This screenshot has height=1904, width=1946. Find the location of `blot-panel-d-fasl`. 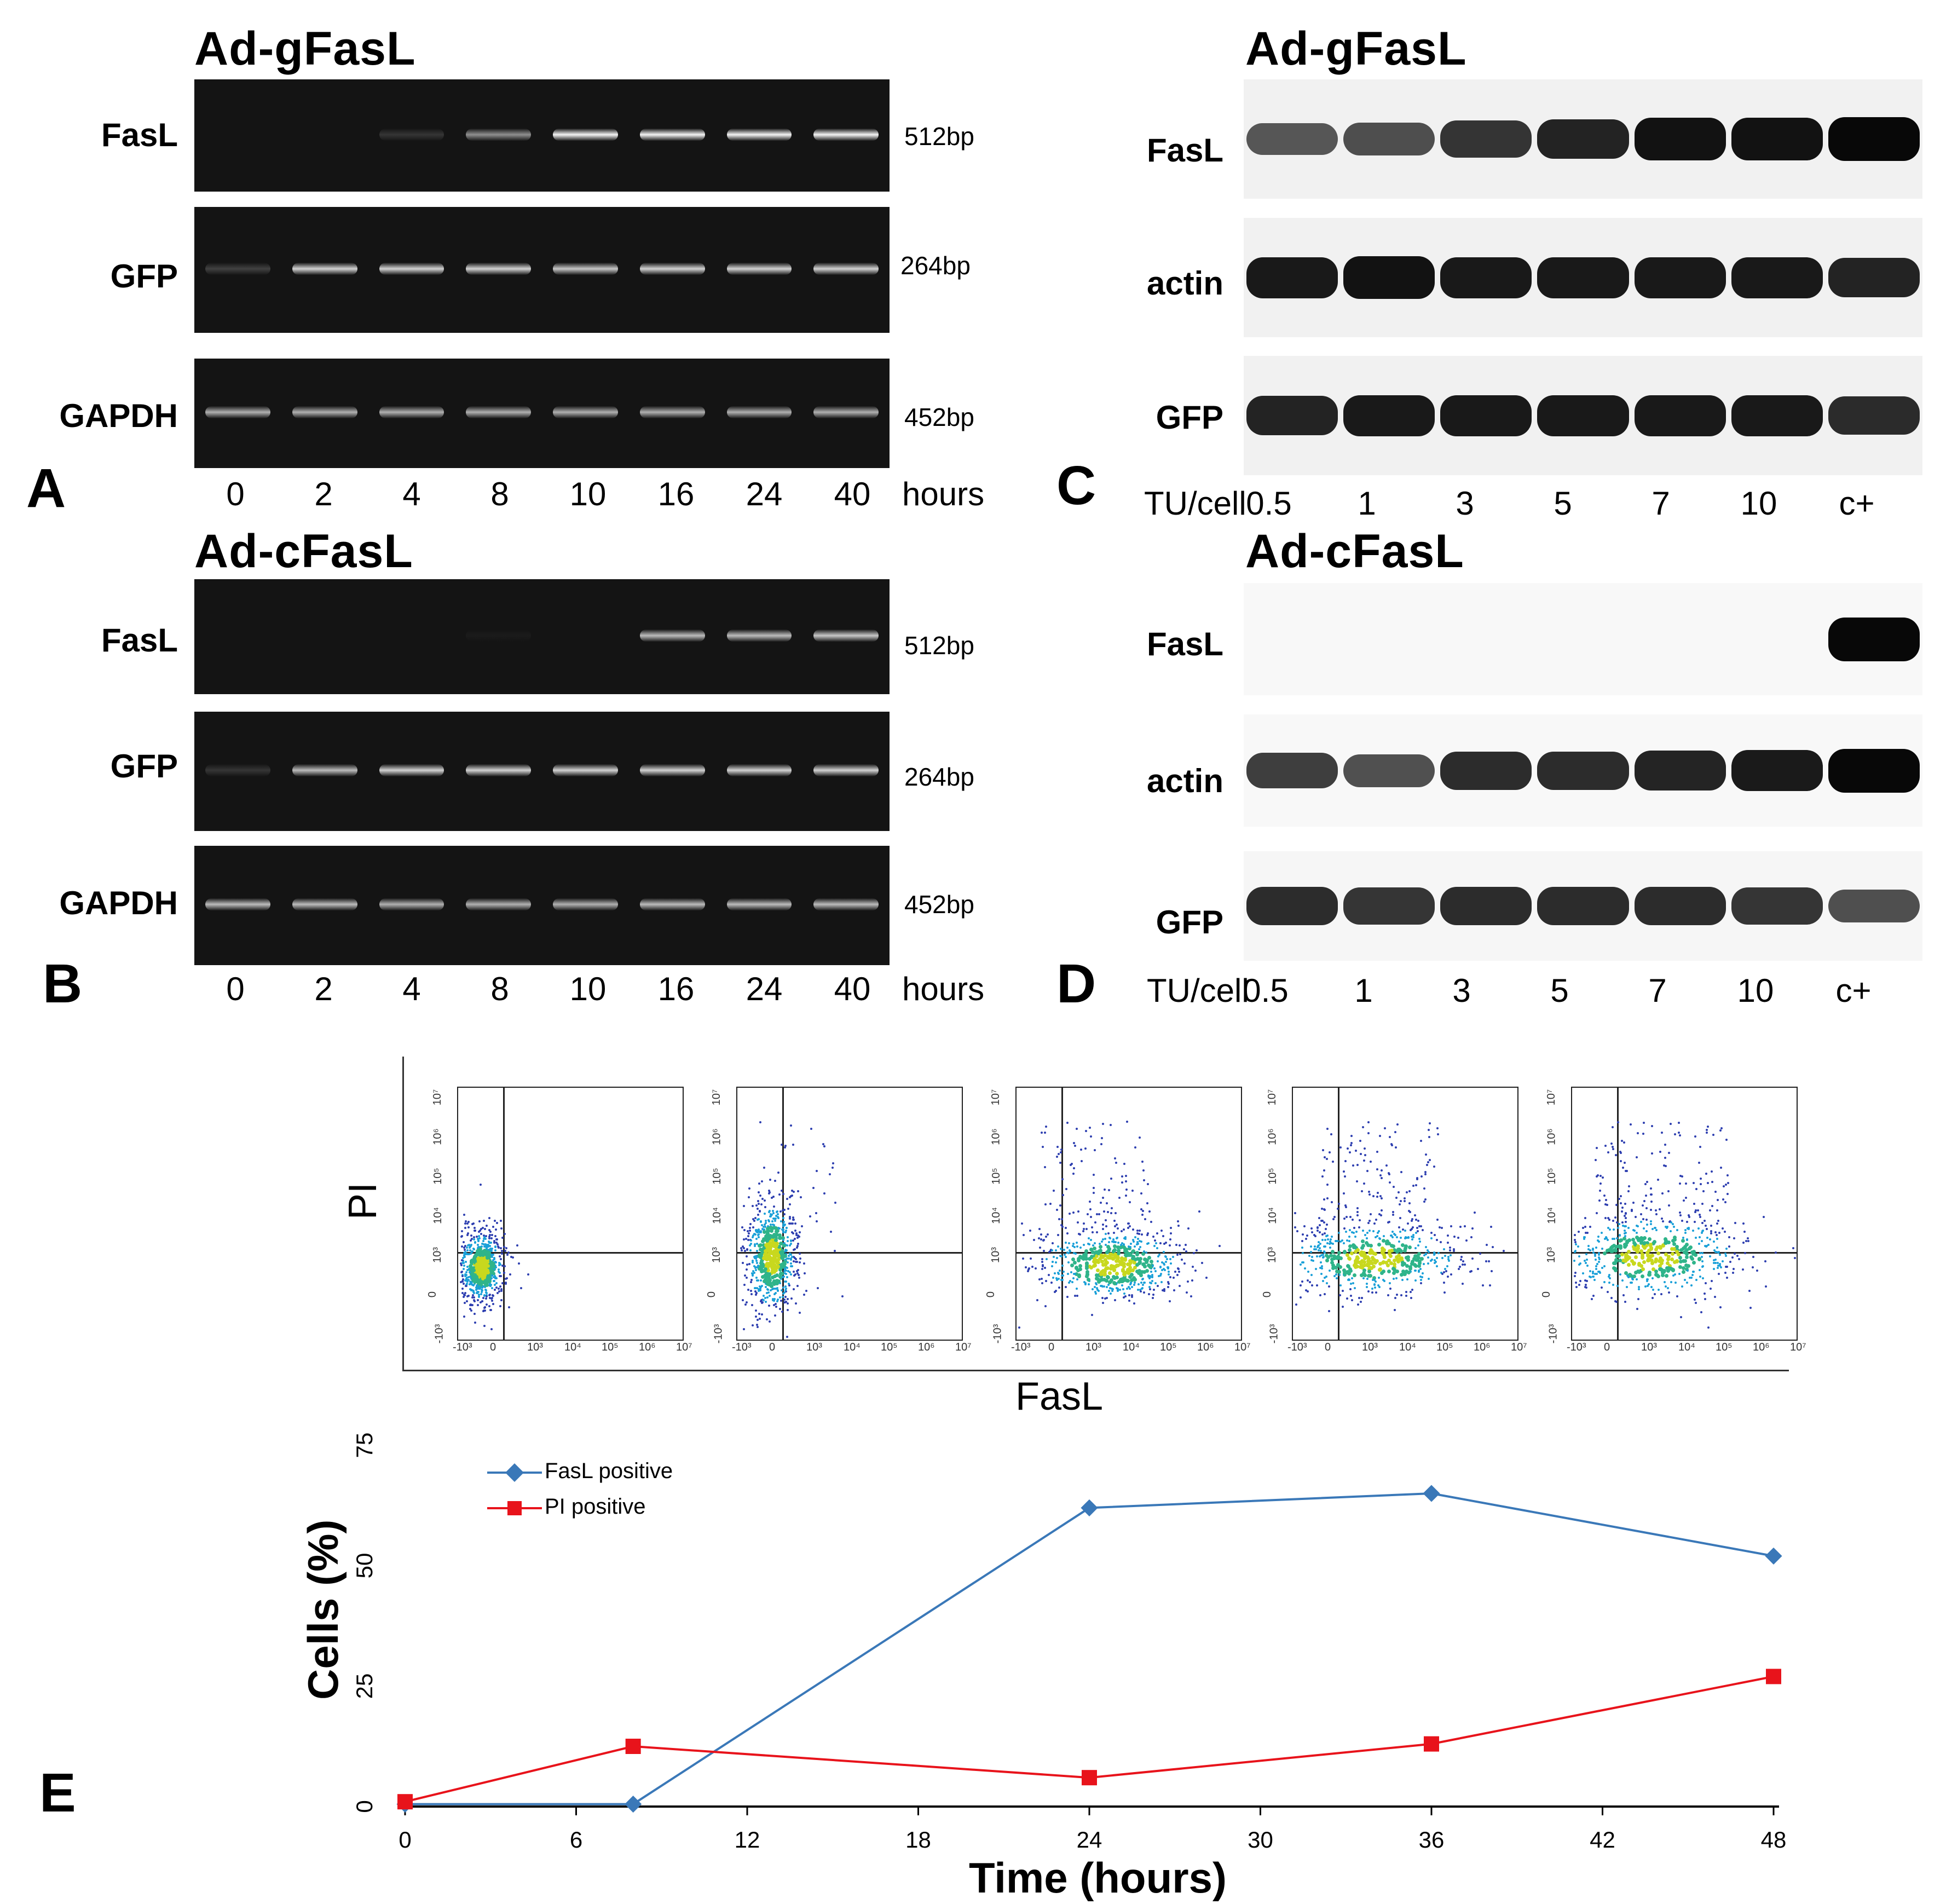

blot-panel-d-fasl is located at coordinates (1583, 639).